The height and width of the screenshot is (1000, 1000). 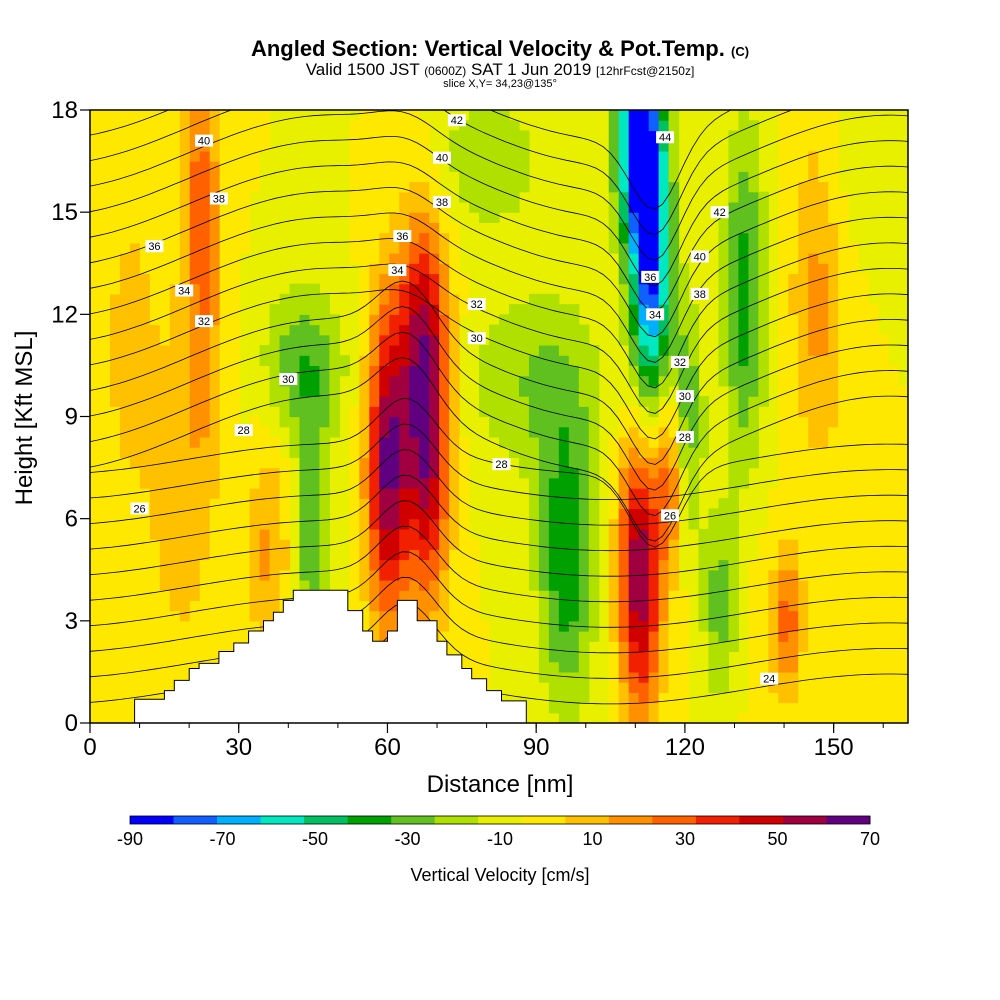 What do you see at coordinates (719, 213) in the screenshot?
I see `contour-label-text: 42` at bounding box center [719, 213].